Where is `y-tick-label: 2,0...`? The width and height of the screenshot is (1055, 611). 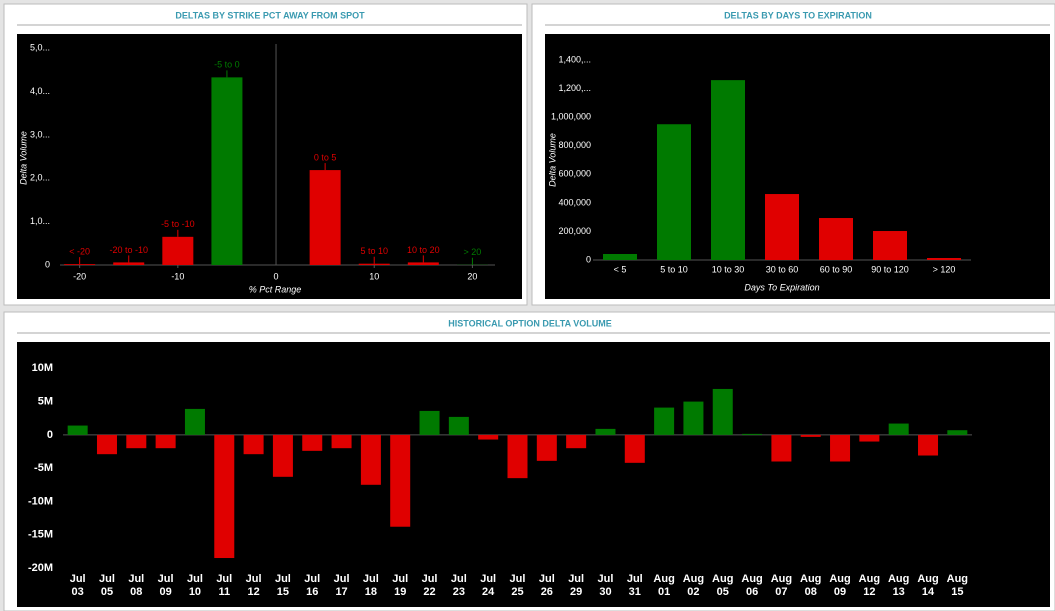 y-tick-label: 2,0... is located at coordinates (40, 178).